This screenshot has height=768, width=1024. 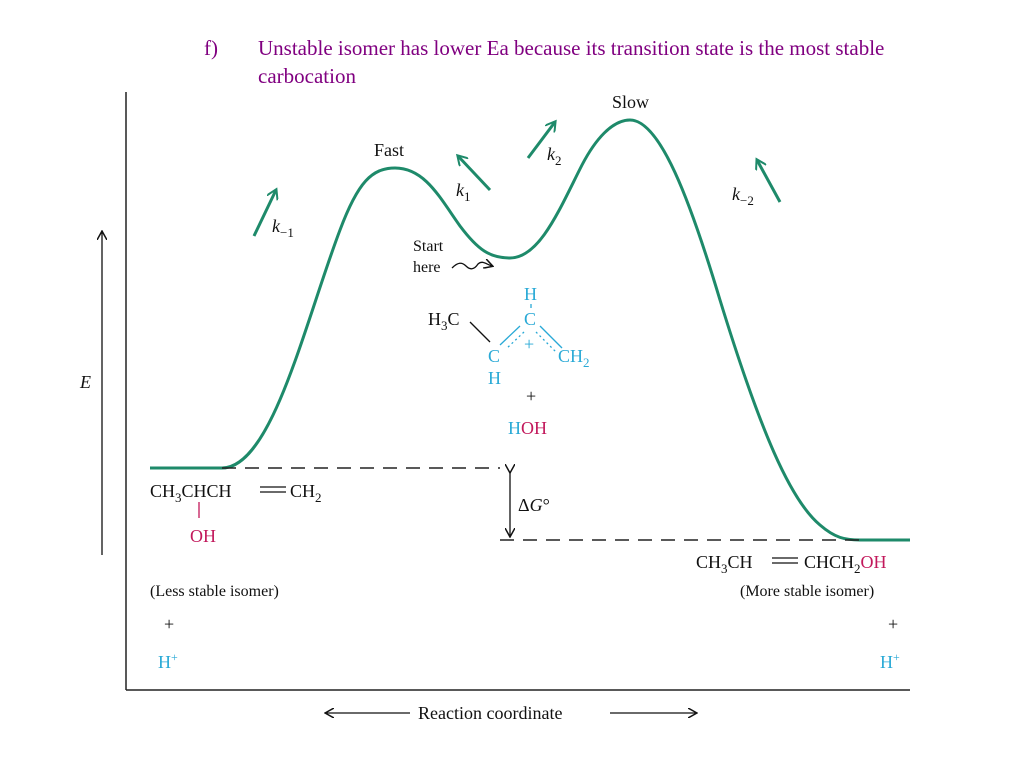 I want to click on water-formula: HOH, so click(x=527, y=428).